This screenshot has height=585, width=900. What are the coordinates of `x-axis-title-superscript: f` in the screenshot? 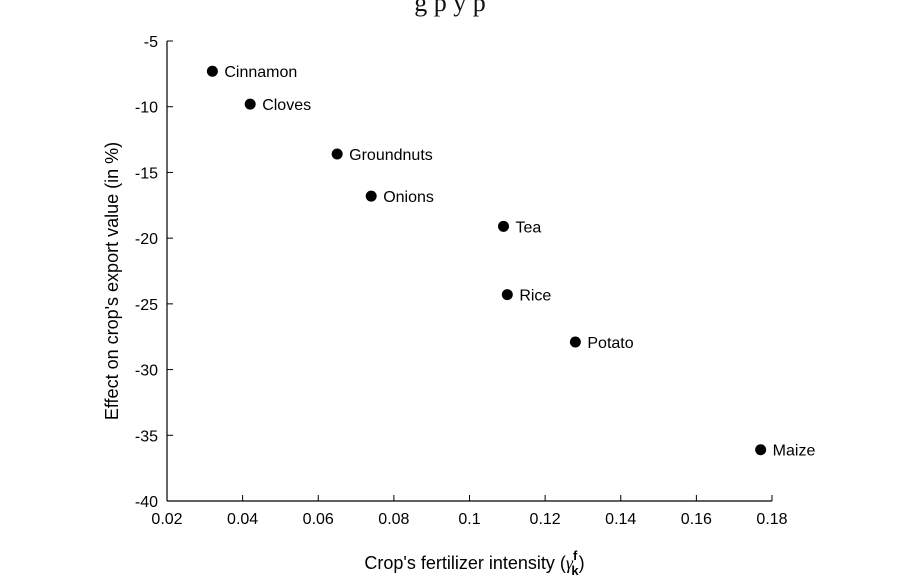 It's located at (575, 555).